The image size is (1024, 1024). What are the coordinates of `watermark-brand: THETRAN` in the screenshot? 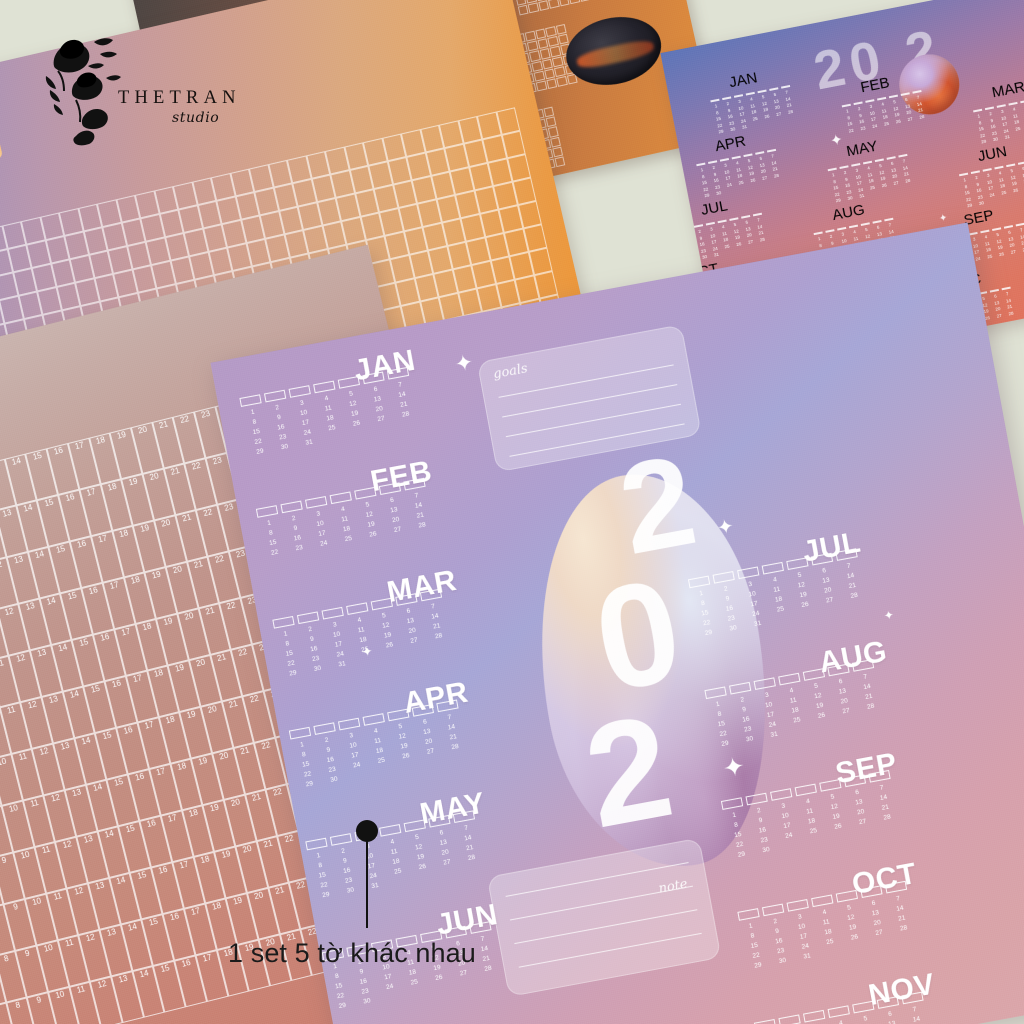 It's located at (179, 98).